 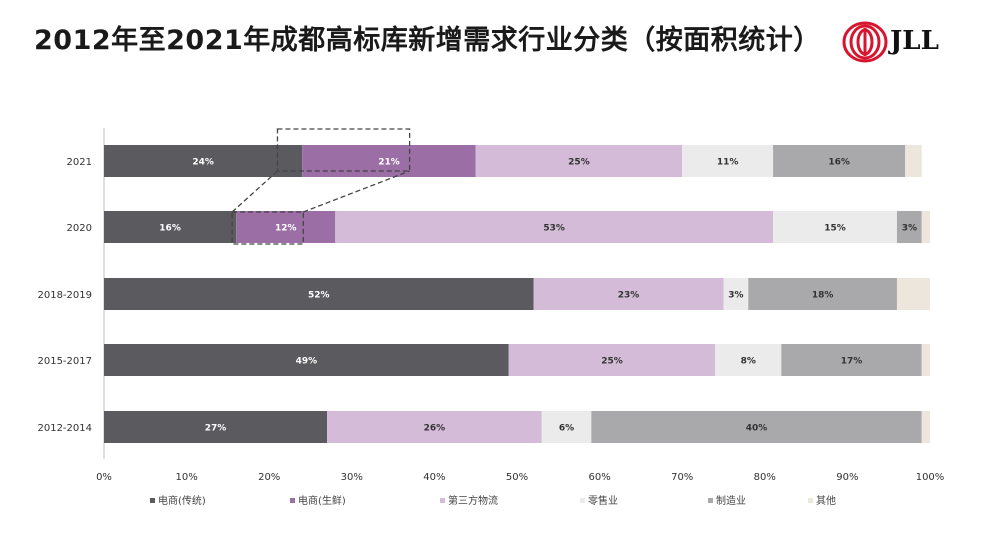 What do you see at coordinates (682, 477) in the screenshot?
I see `x-tick-label: 70%` at bounding box center [682, 477].